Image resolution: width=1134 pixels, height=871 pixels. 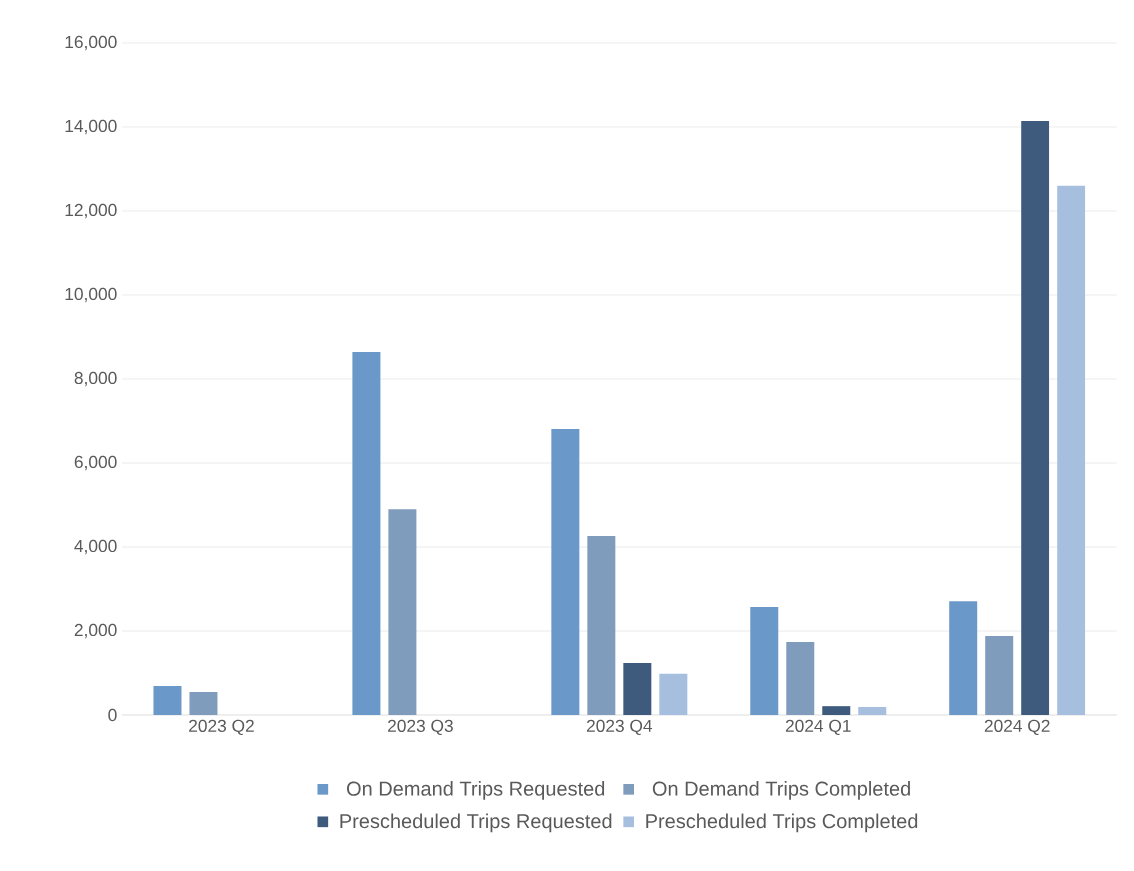 I want to click on y-tick-label: 4,000, so click(x=95, y=547).